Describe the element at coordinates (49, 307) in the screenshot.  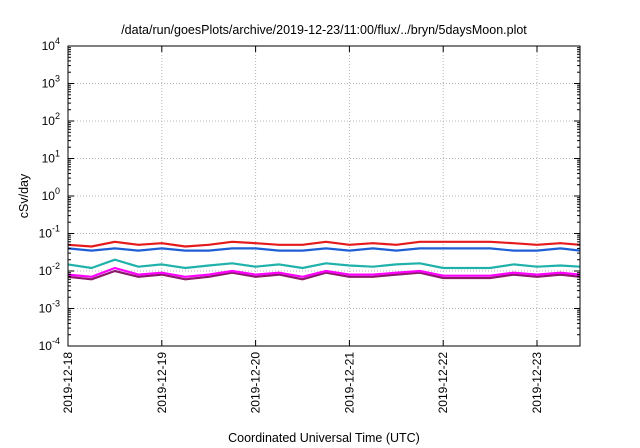
I see `y-tick-label: 10⁻³` at that location.